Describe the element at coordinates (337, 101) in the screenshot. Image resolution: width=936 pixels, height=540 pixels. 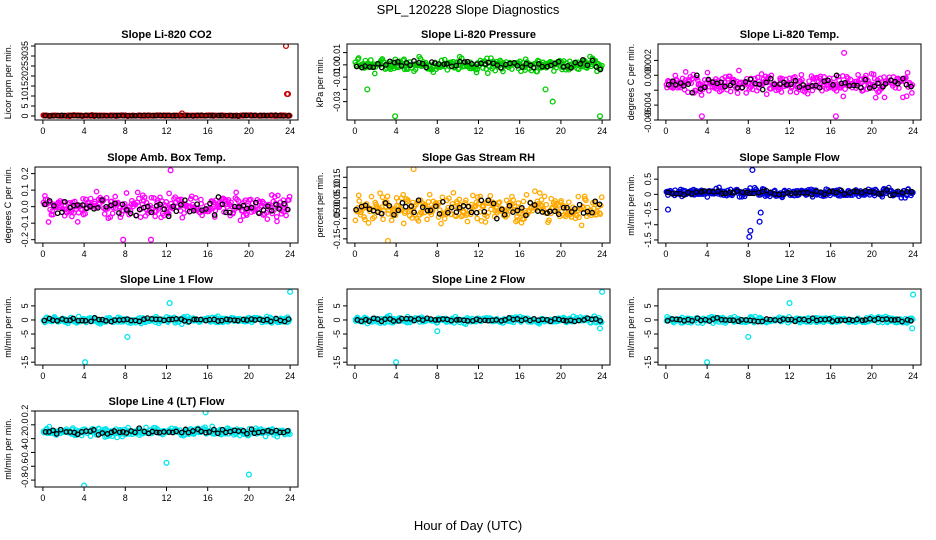
I see `y-tick-label: -0.03` at that location.